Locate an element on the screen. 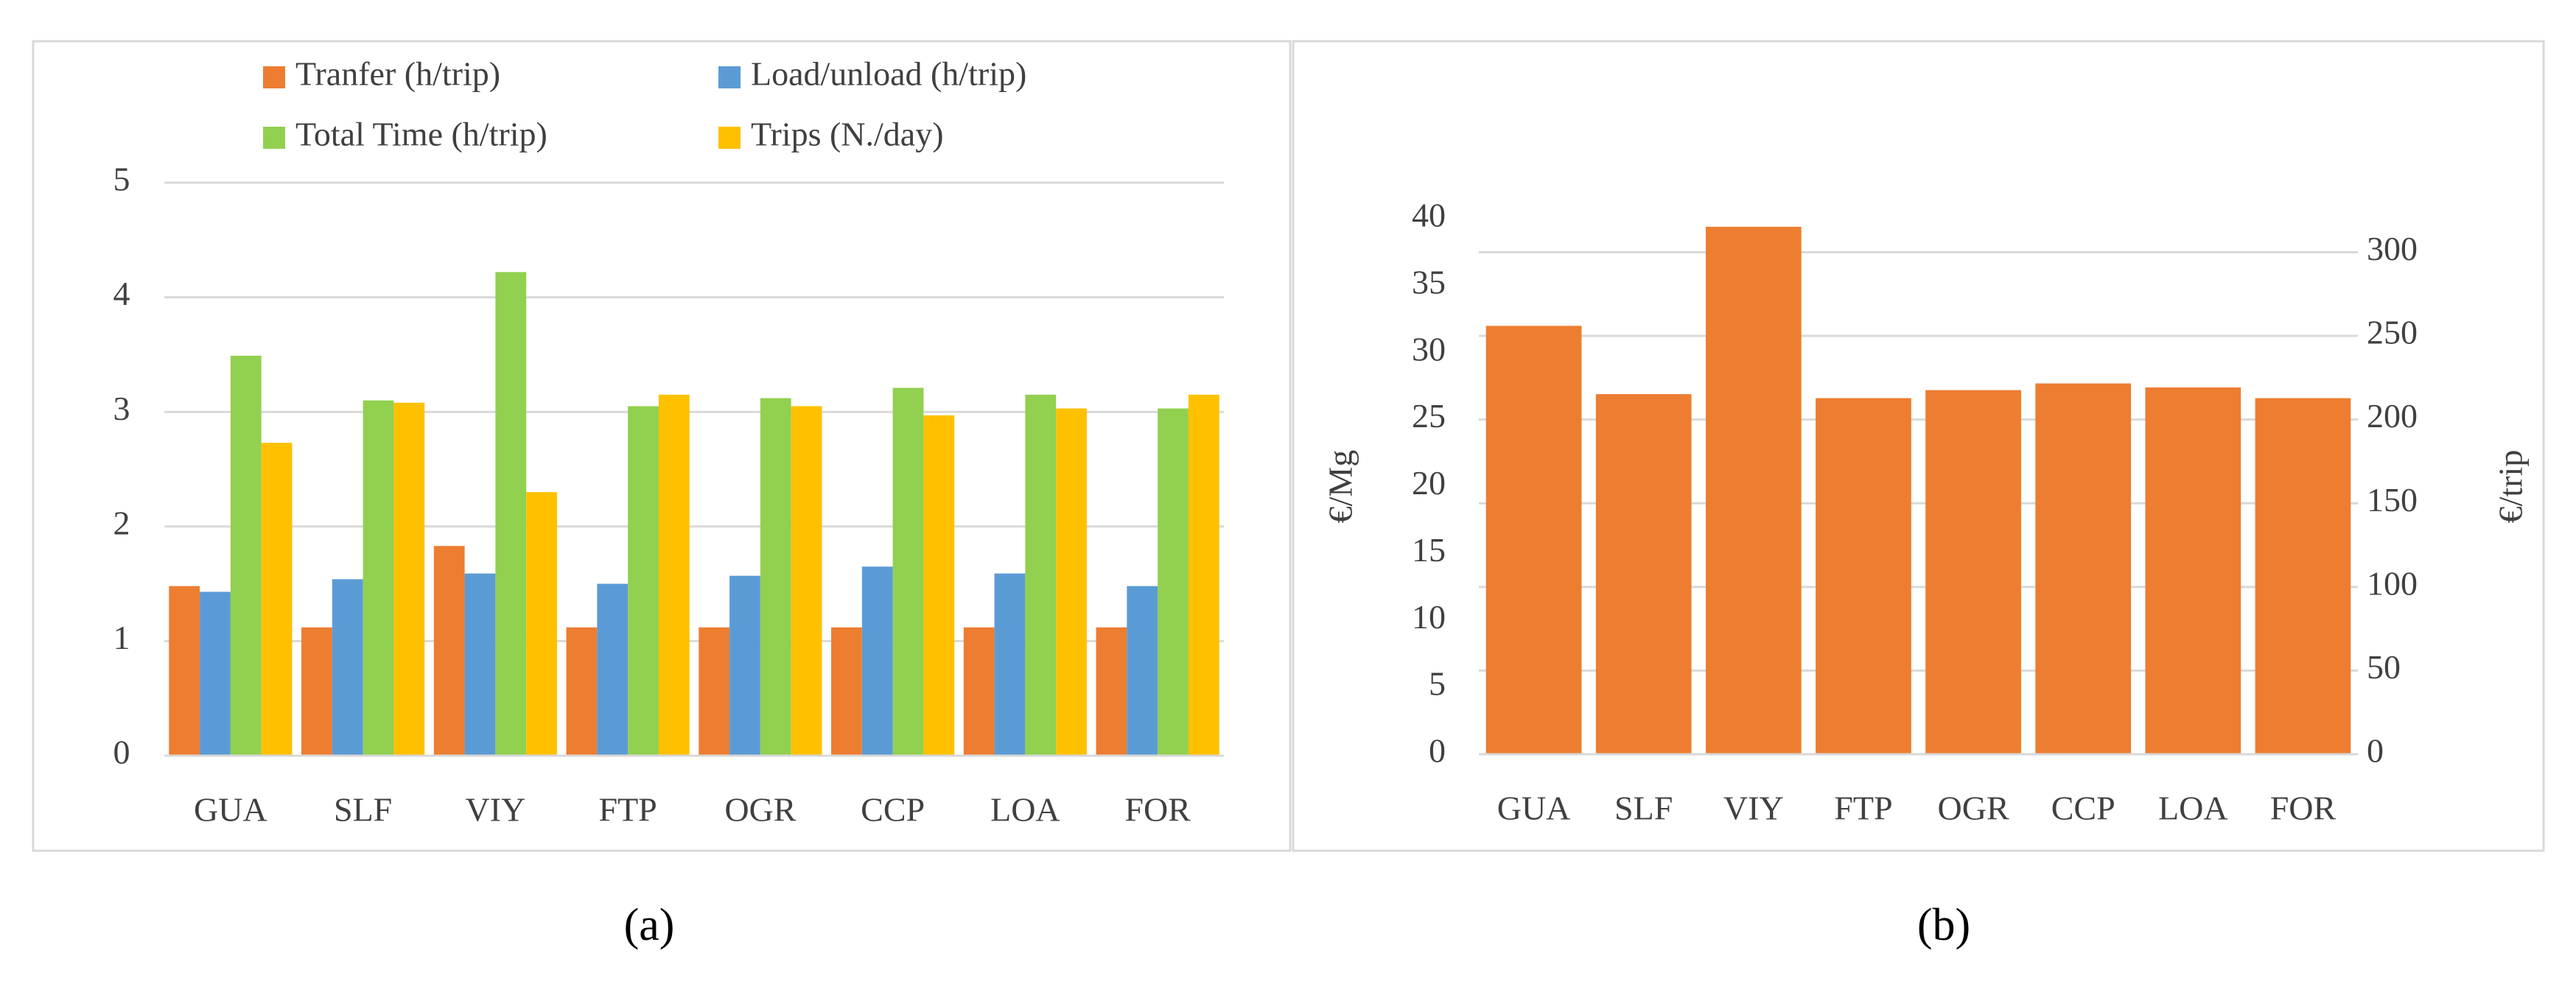 This screenshot has height=987, width=2576. y-axis-label: €/Mg is located at coordinates (1340, 487).